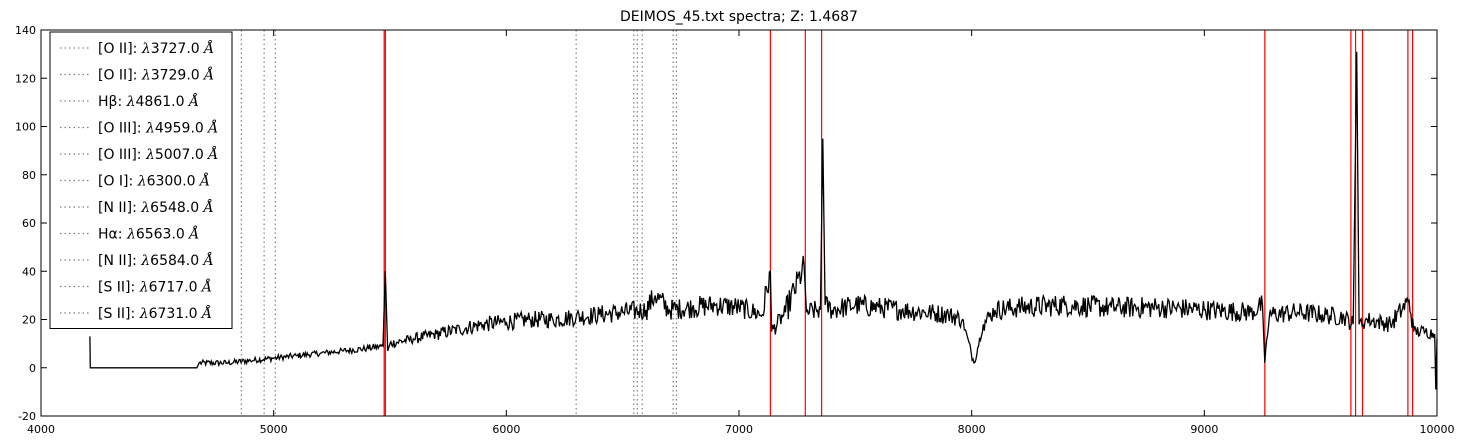  I want to click on legend-entry: Hβ: λ4861.0 Å, so click(148, 101).